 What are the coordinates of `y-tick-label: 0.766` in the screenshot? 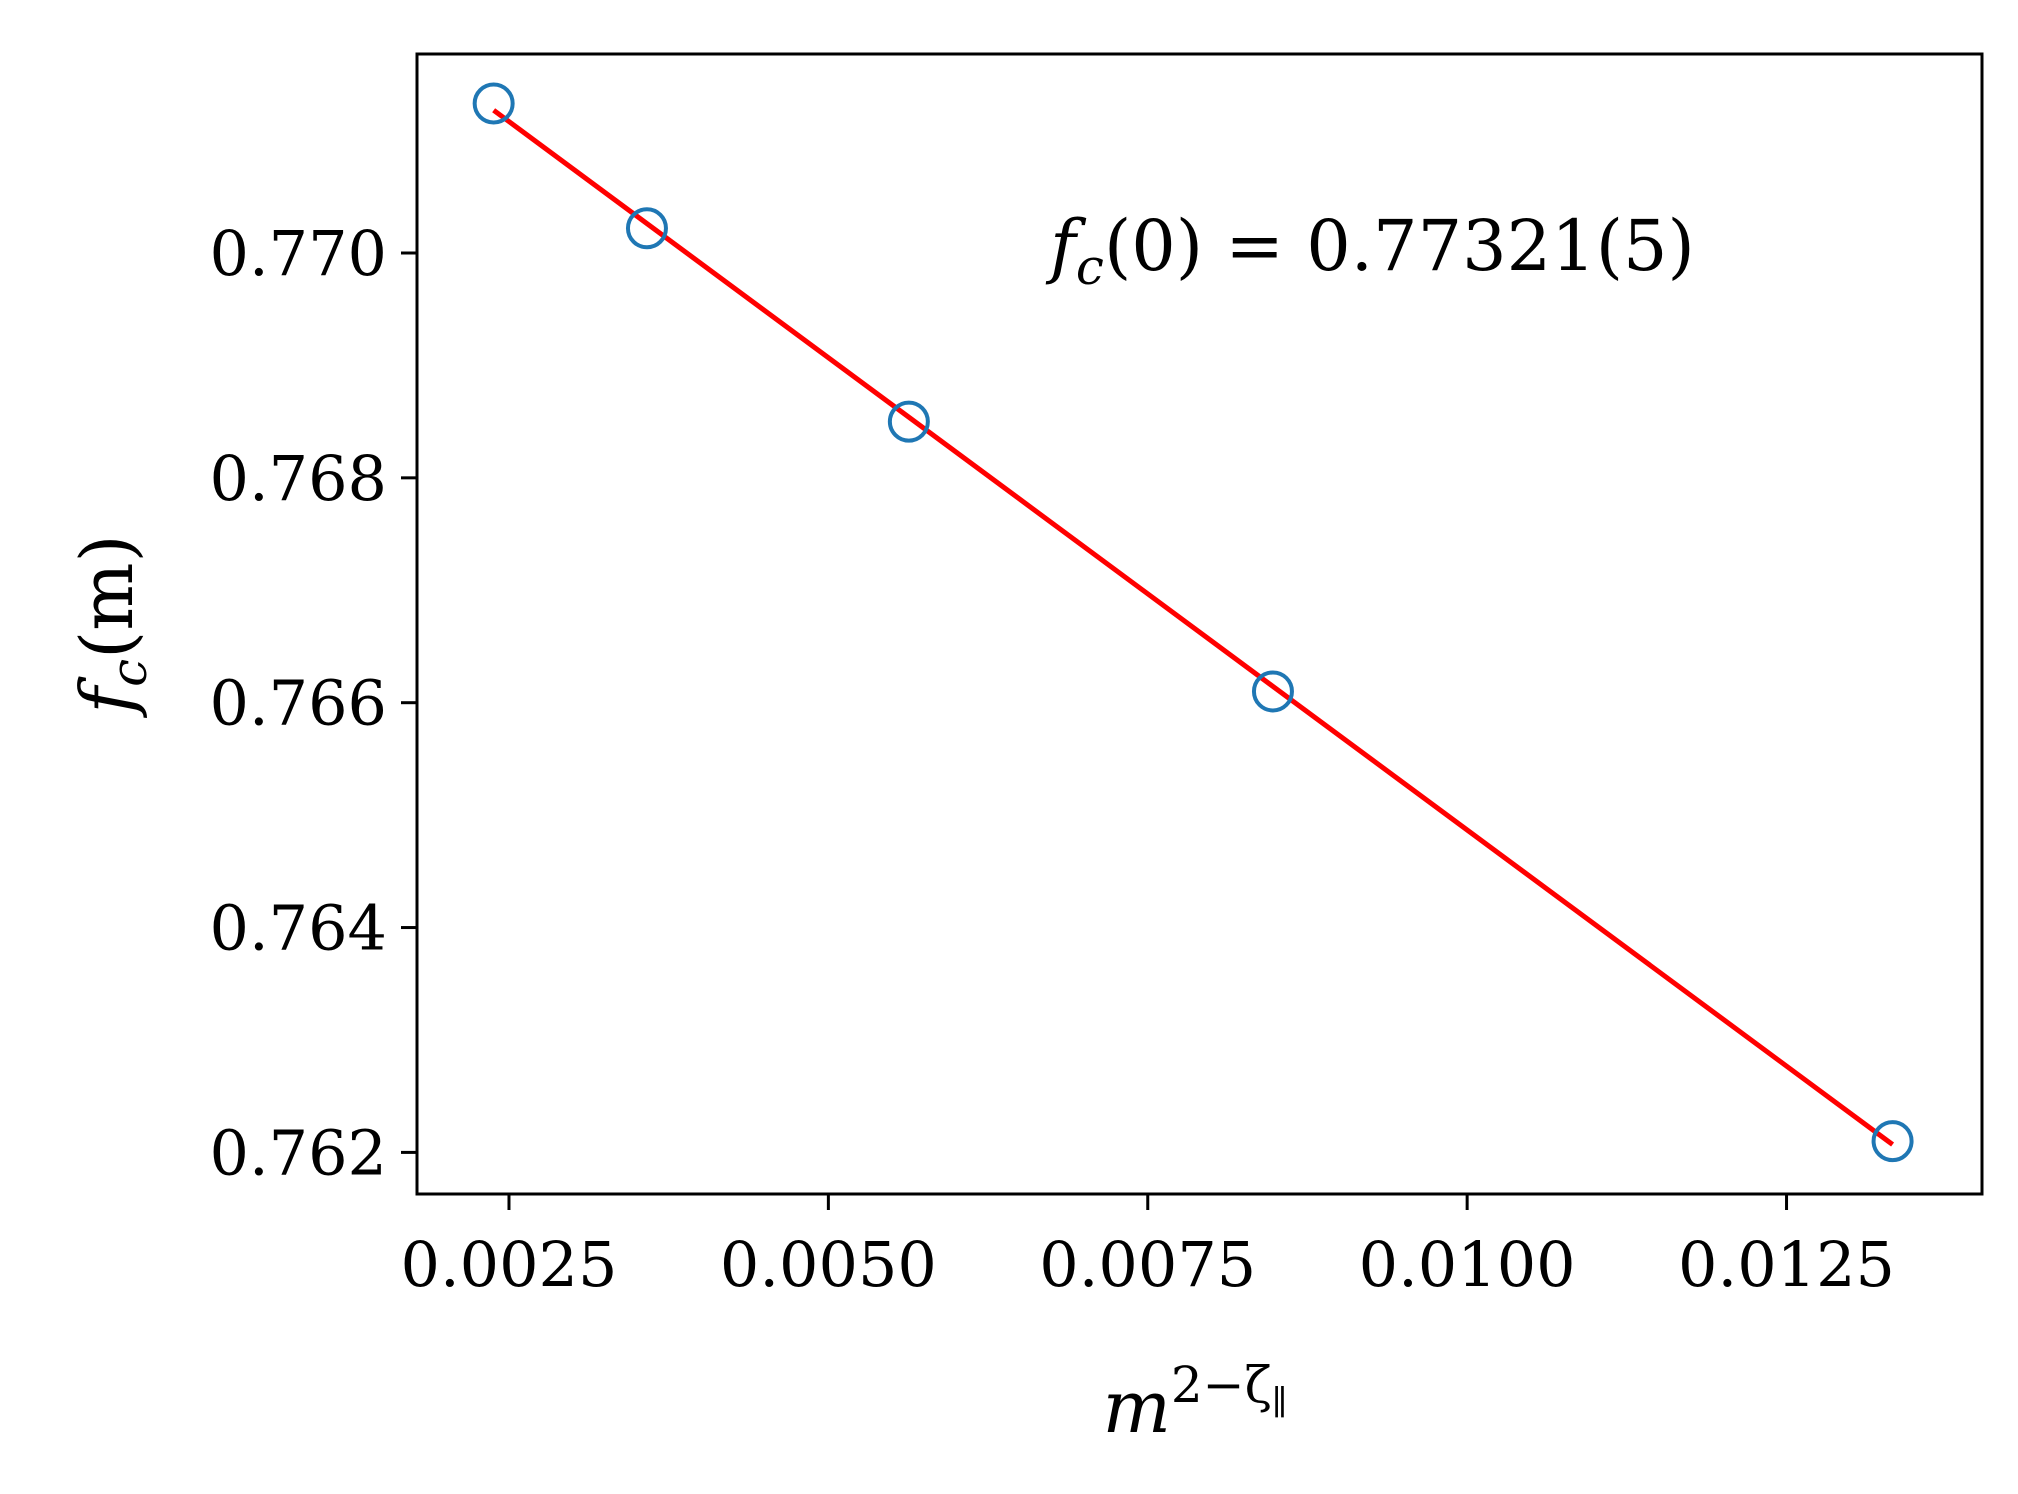 It's located at (299, 703).